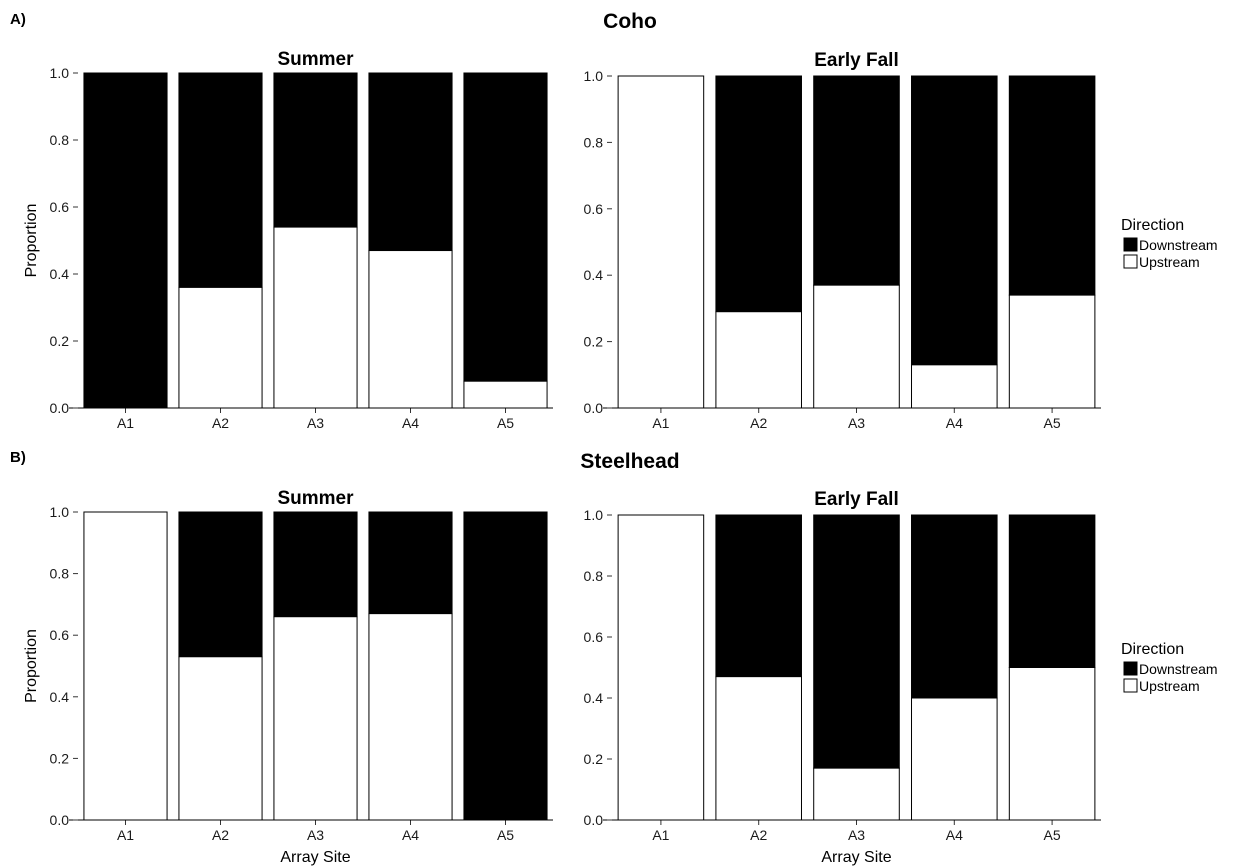 The width and height of the screenshot is (1244, 866). Describe the element at coordinates (1152, 225) in the screenshot. I see `legend-title: Direction` at that location.